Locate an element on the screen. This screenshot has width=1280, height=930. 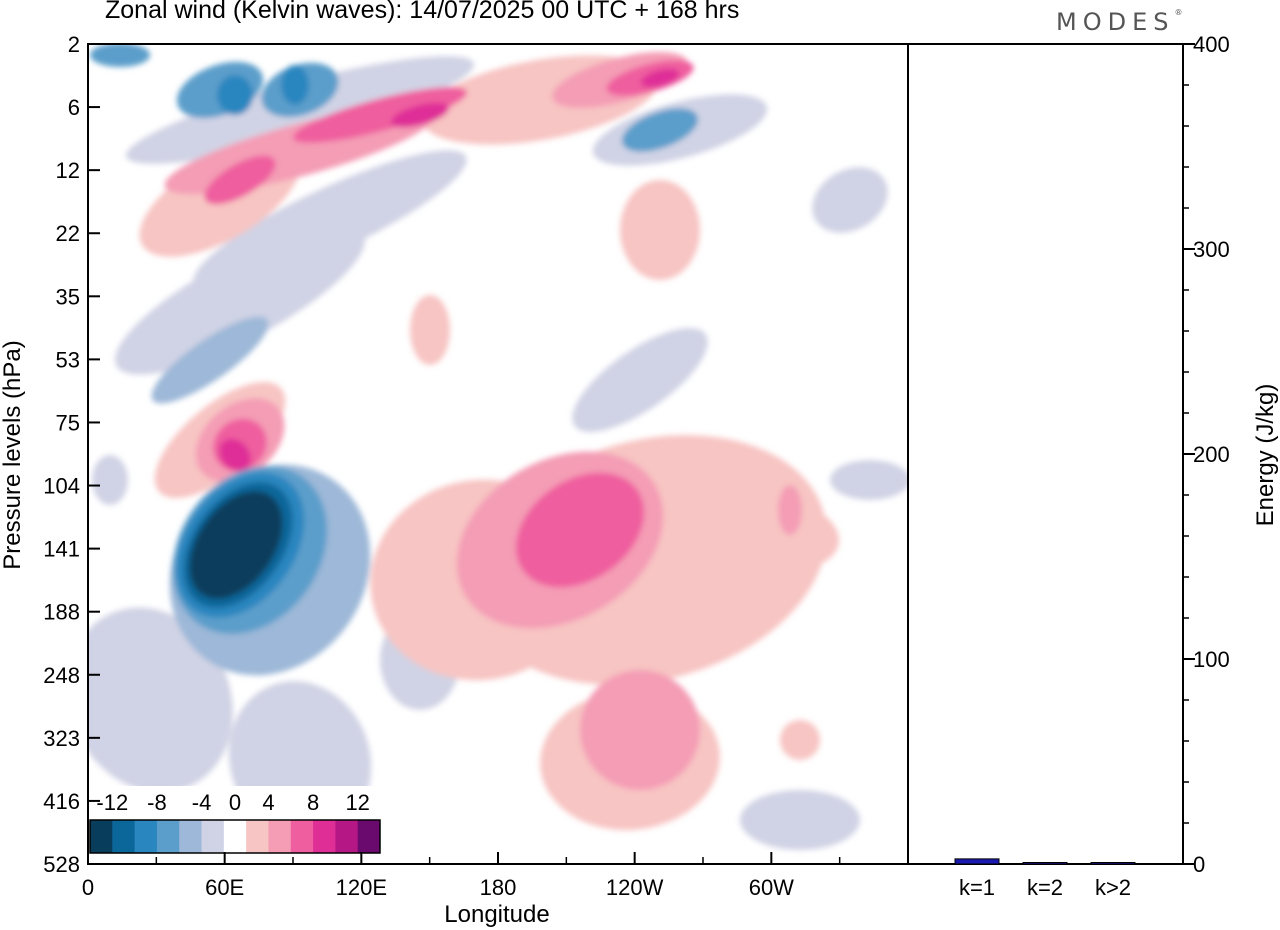
brand-logo: MODES® is located at coordinates (1119, 22).